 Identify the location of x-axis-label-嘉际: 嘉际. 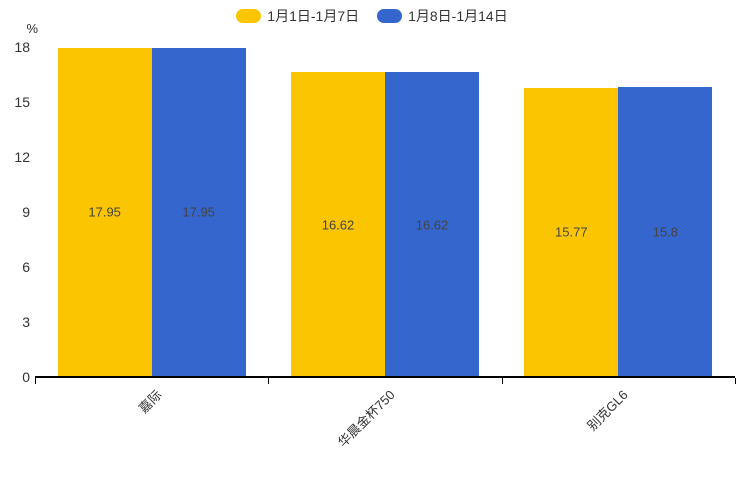
(150, 402).